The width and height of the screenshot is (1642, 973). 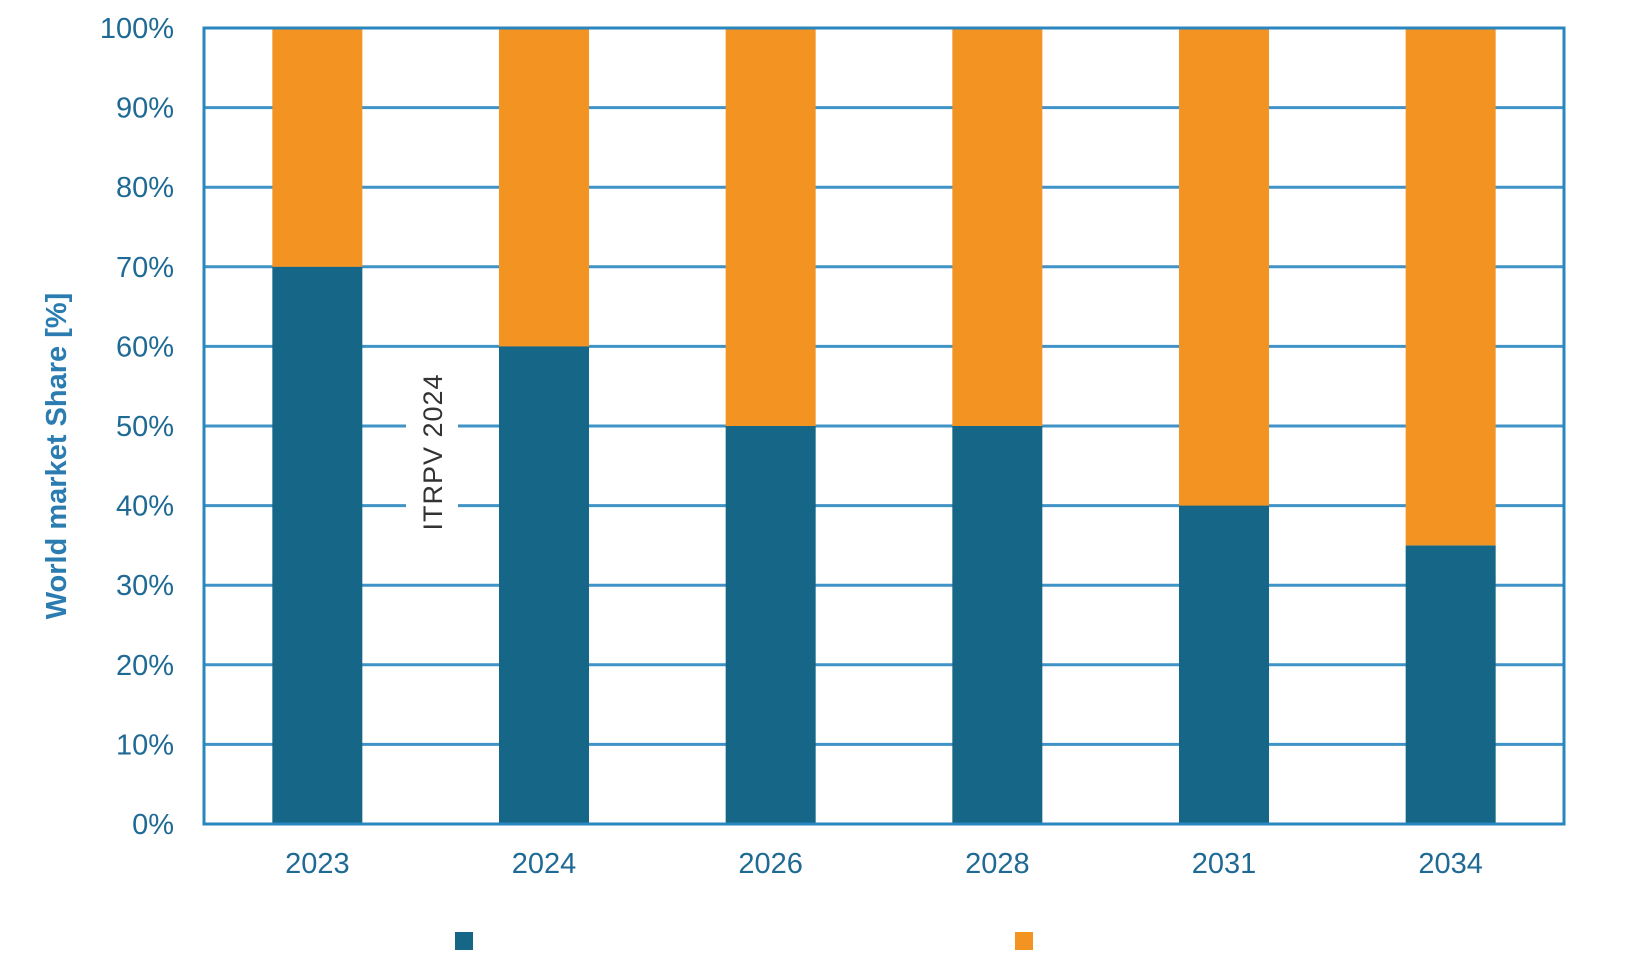 I want to click on x-tick-label-2028: 2028, so click(x=997, y=864).